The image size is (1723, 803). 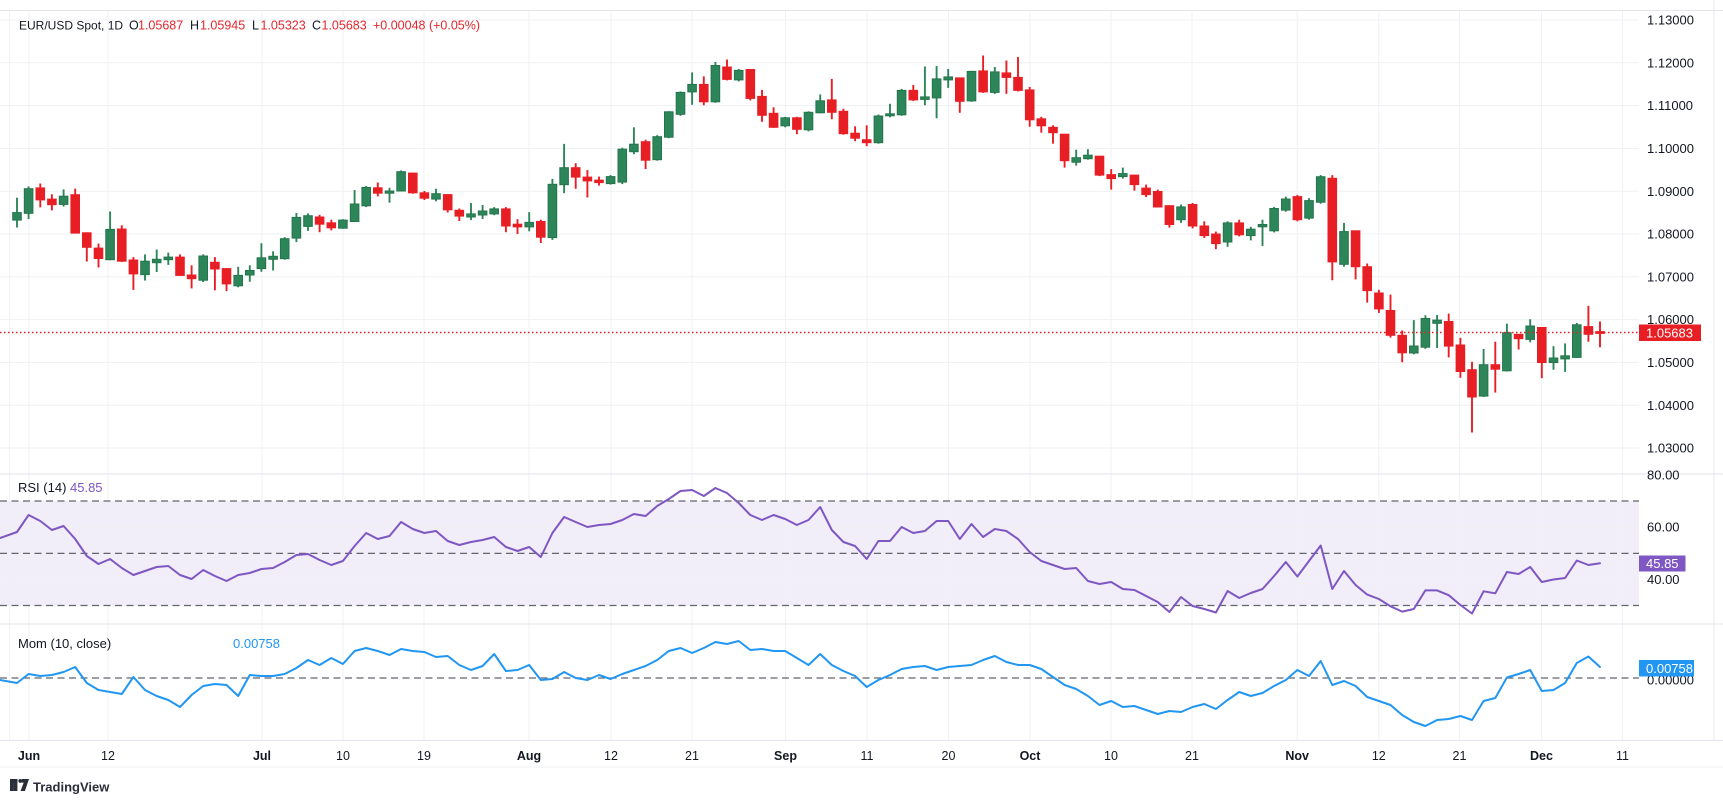 What do you see at coordinates (529, 756) in the screenshot?
I see `svg-text: Aug` at bounding box center [529, 756].